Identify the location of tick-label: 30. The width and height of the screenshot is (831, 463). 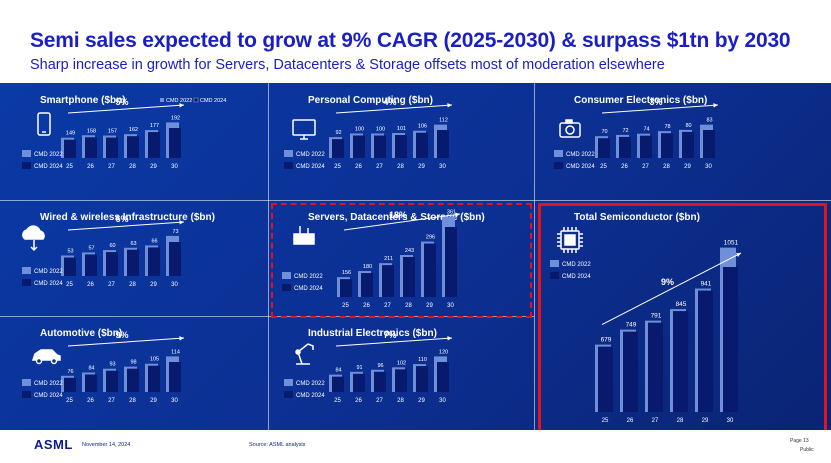
(174, 401).